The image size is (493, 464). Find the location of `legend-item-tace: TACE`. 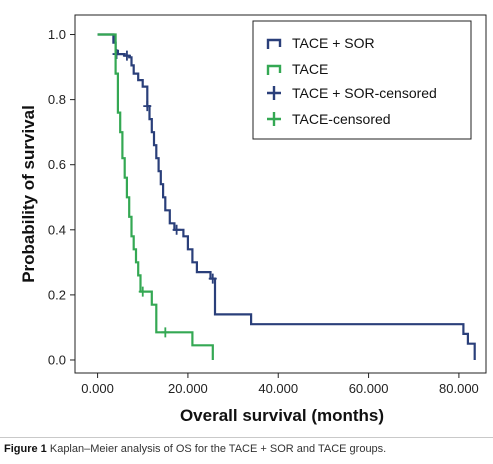

legend-item-tace: TACE is located at coordinates (297, 69).